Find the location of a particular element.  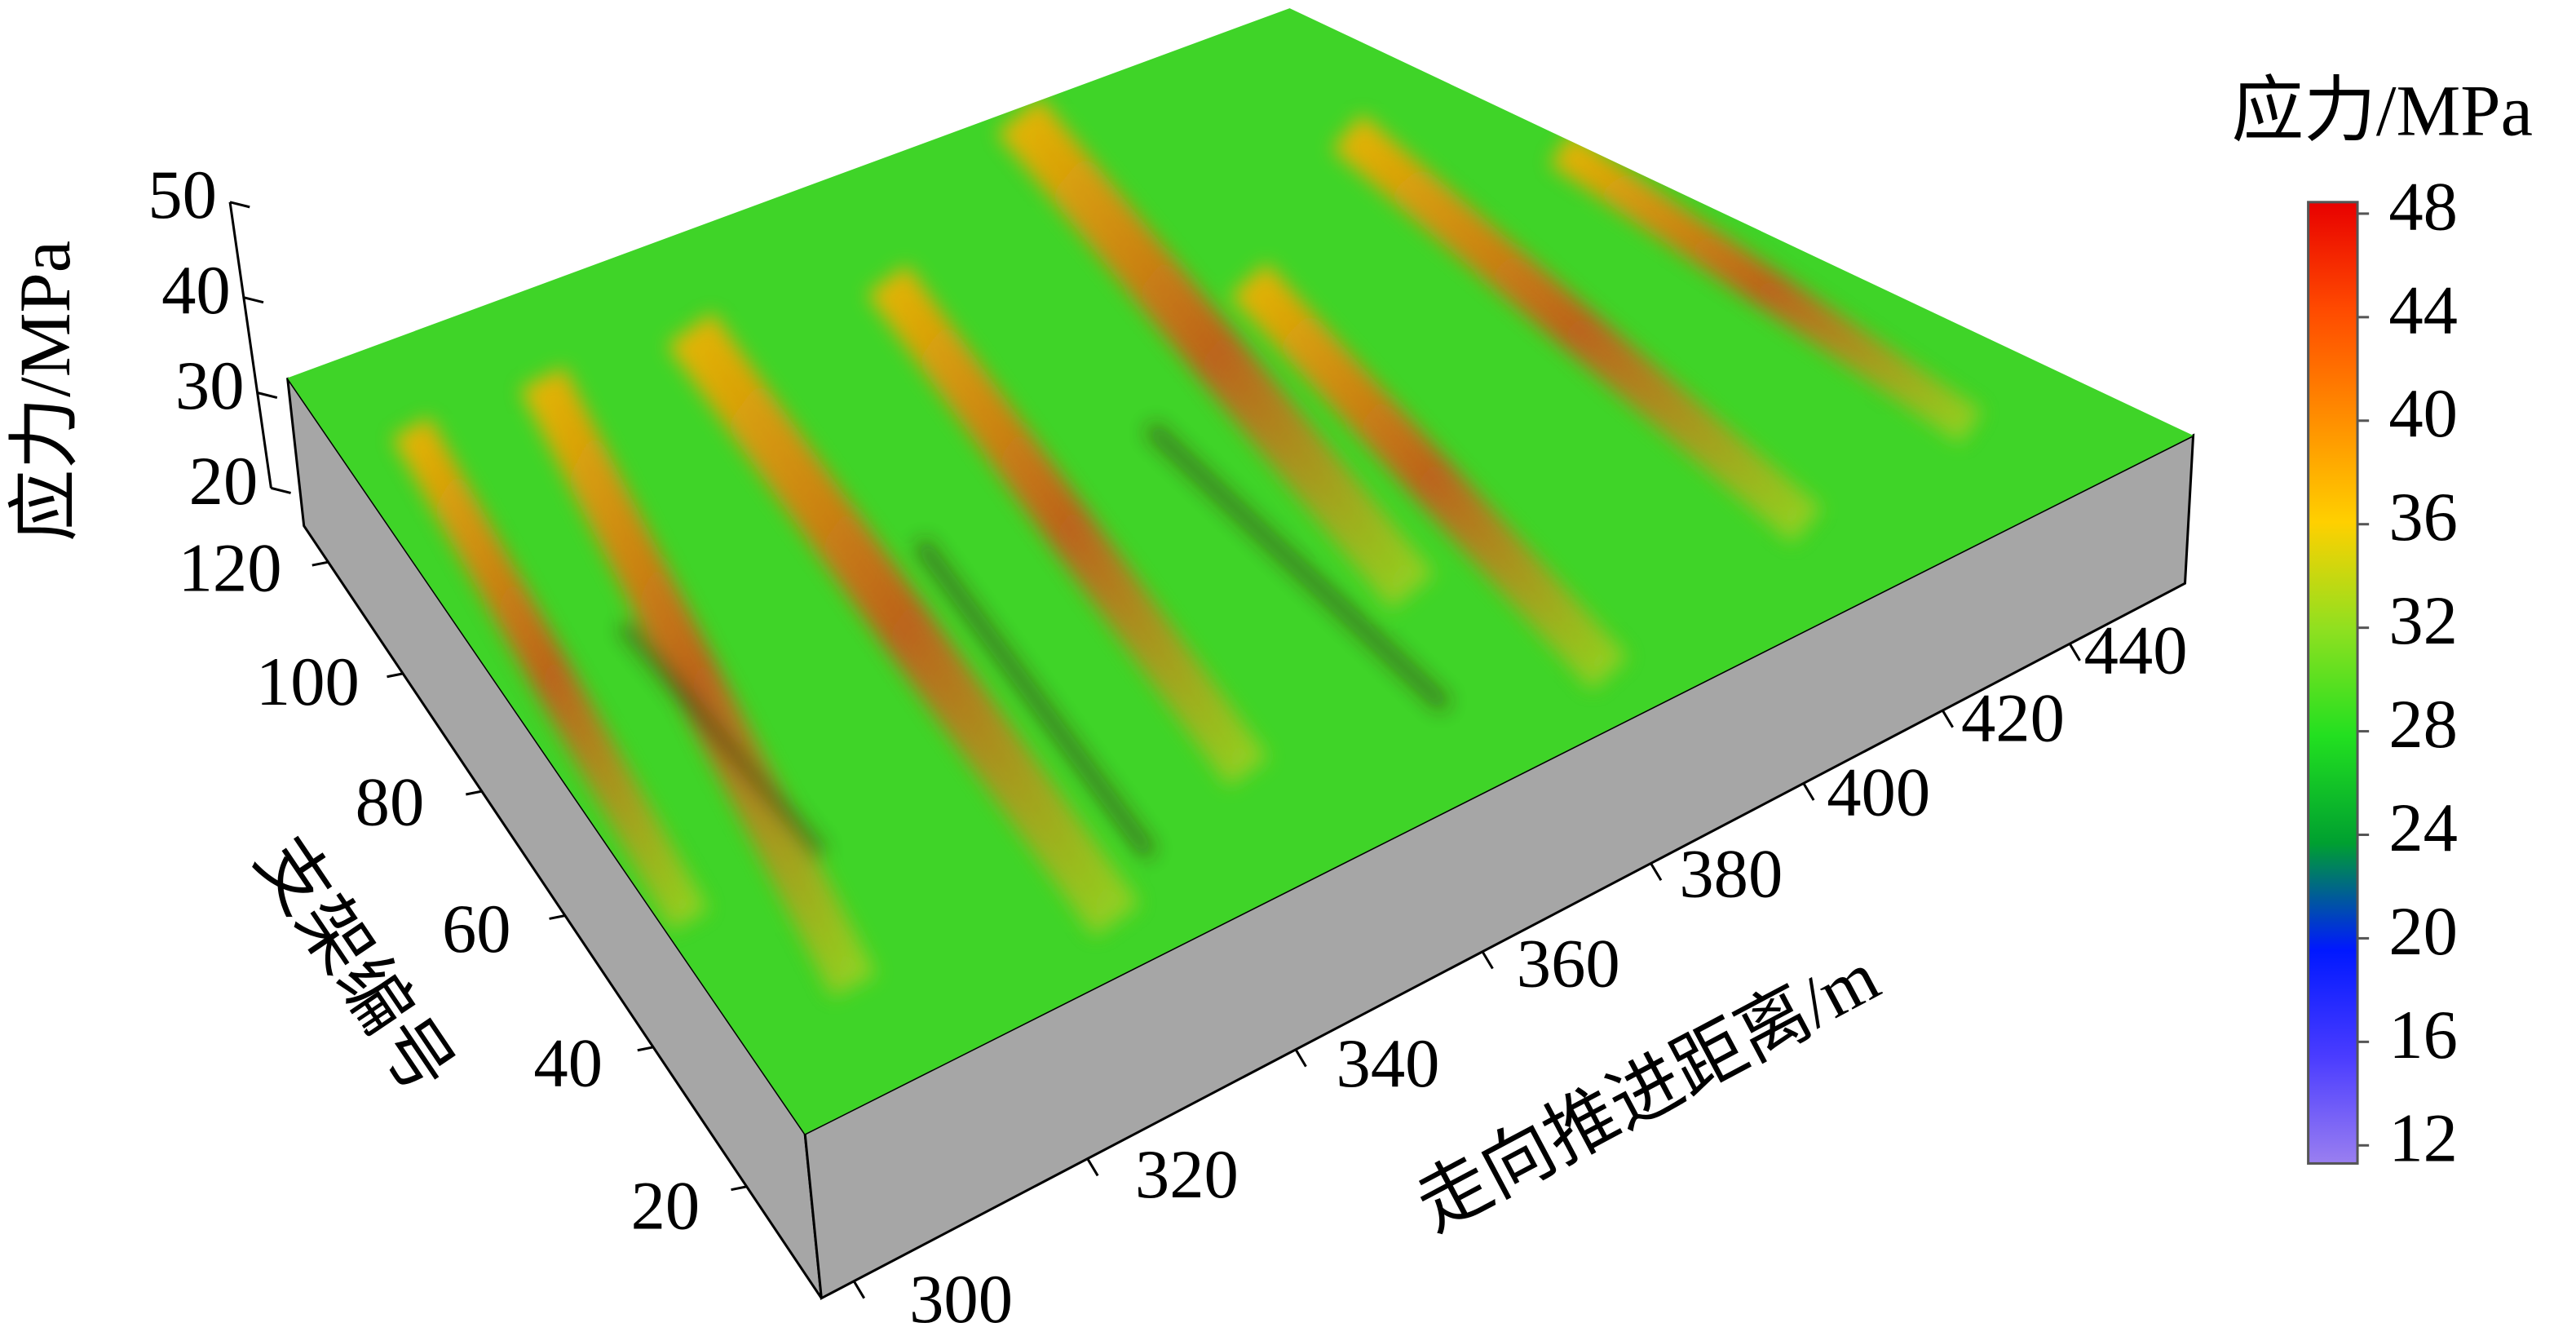

colorbar-tick-label: 28 is located at coordinates (2423, 725).